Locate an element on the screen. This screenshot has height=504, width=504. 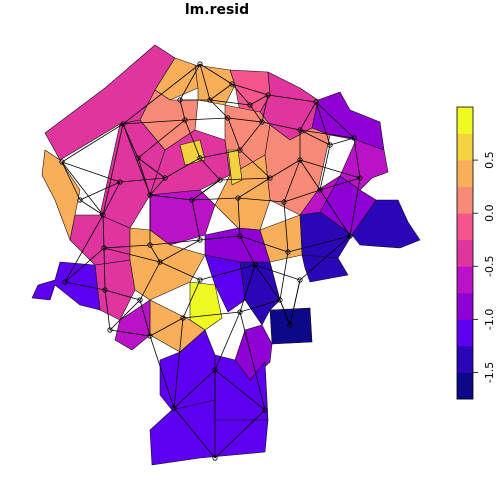
map-title: lm.resid is located at coordinates (217, 10).